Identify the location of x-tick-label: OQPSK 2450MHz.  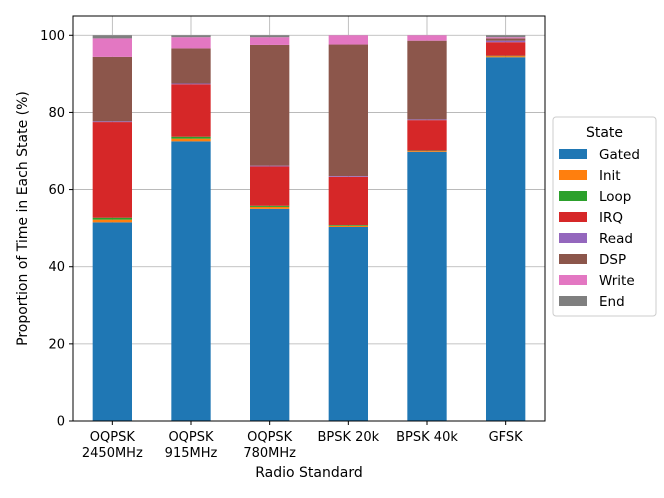
(112, 445).